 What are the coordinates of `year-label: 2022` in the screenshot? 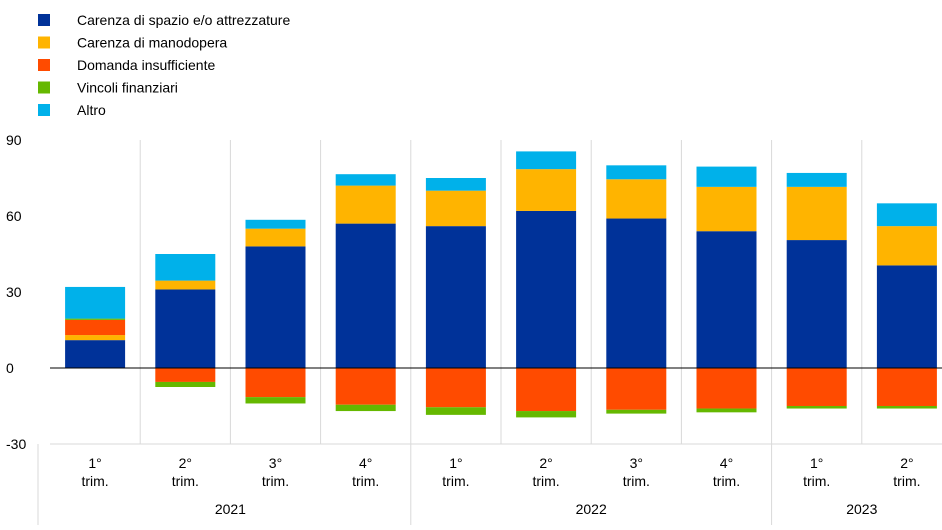 It's located at (591, 509).